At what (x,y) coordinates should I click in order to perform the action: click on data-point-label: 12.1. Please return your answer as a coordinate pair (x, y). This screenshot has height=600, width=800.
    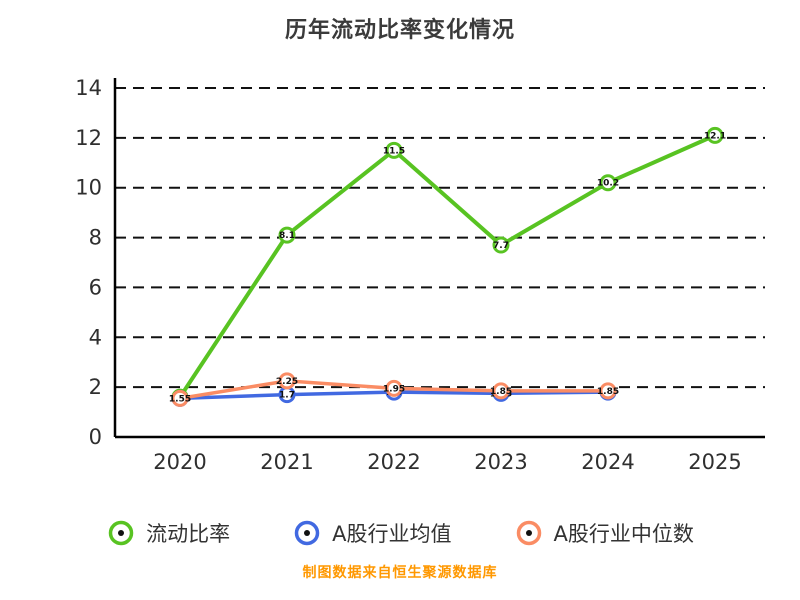
    Looking at the image, I should click on (715, 136).